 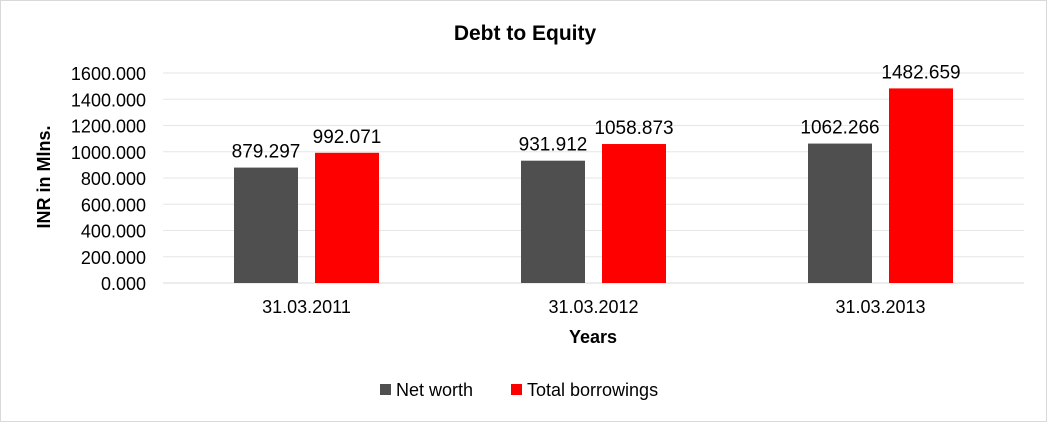 I want to click on x-tick-label: 31.03.2012, so click(x=593, y=307).